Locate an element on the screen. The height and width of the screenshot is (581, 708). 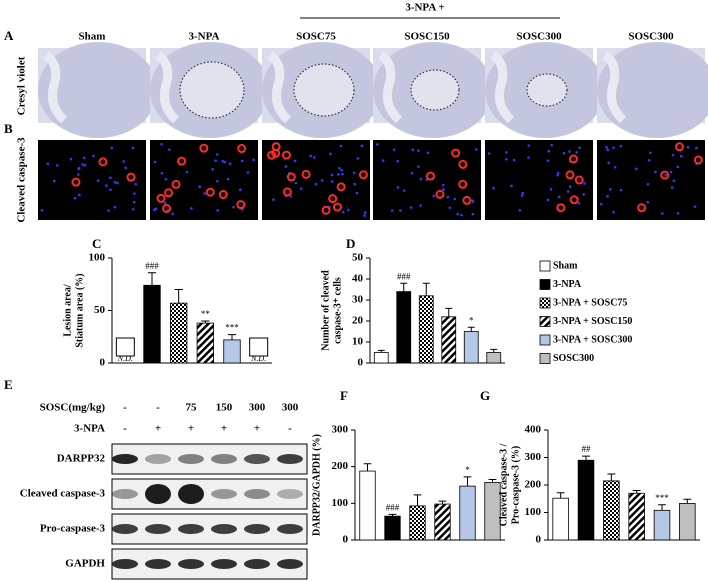
y-axis-label: Cleaved caspase-3 / is located at coordinates (503, 484).